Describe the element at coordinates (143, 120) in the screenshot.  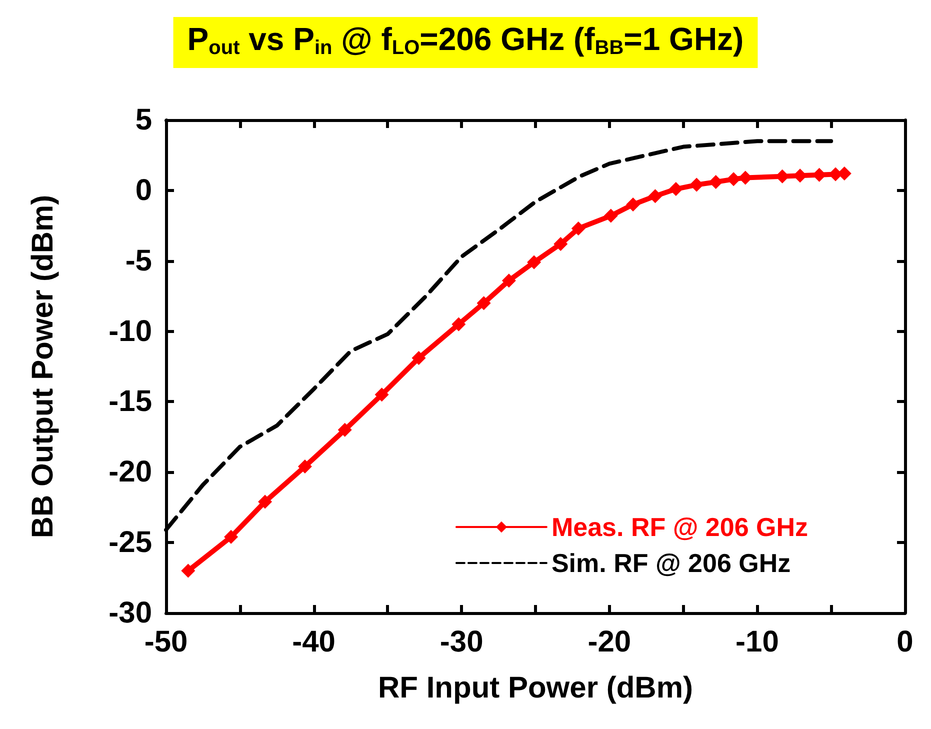
I see `y-tick-label: 5` at that location.